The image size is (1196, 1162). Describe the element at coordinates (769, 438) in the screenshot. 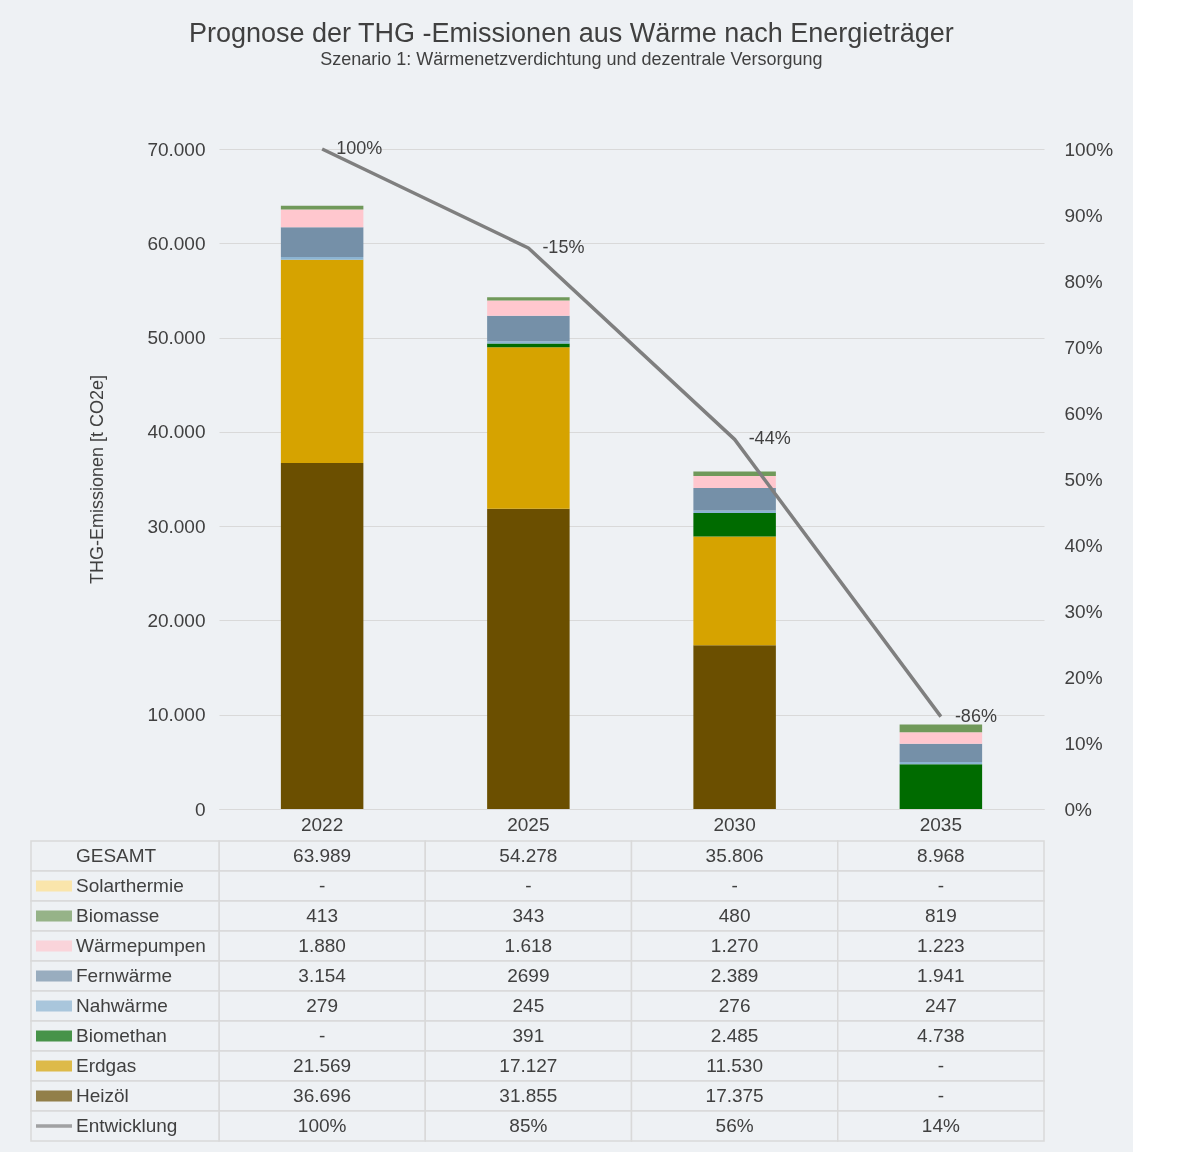

I see `annotation: -44%` at that location.